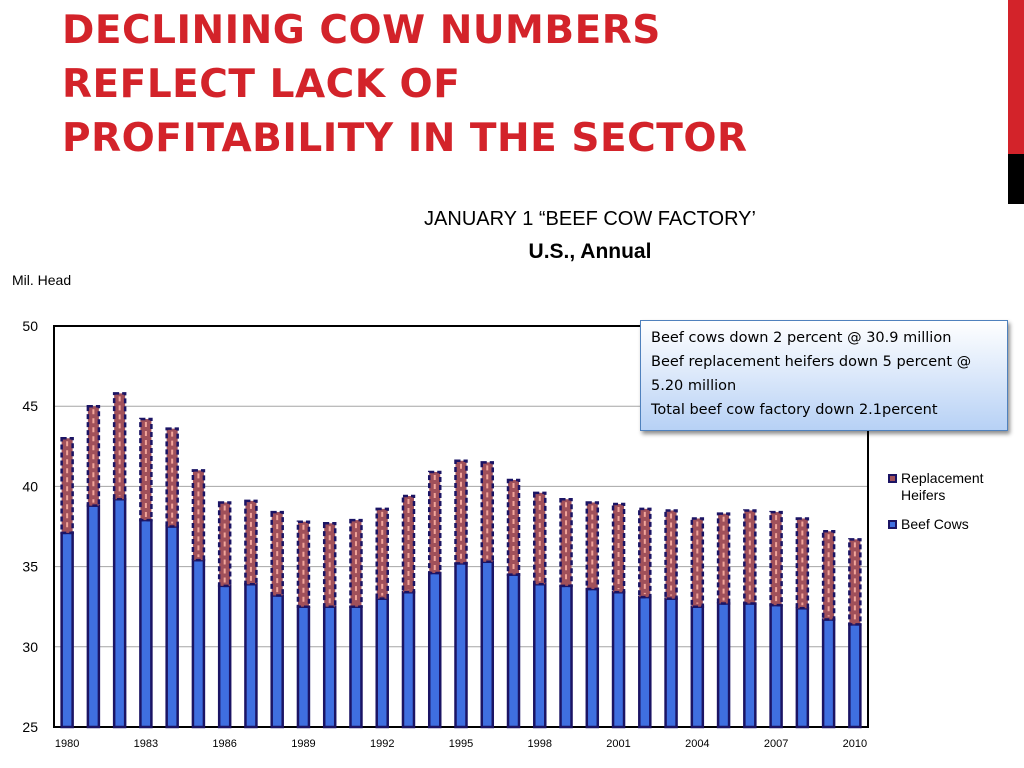  I want to click on bar-beef-cows-2004, so click(697, 667).